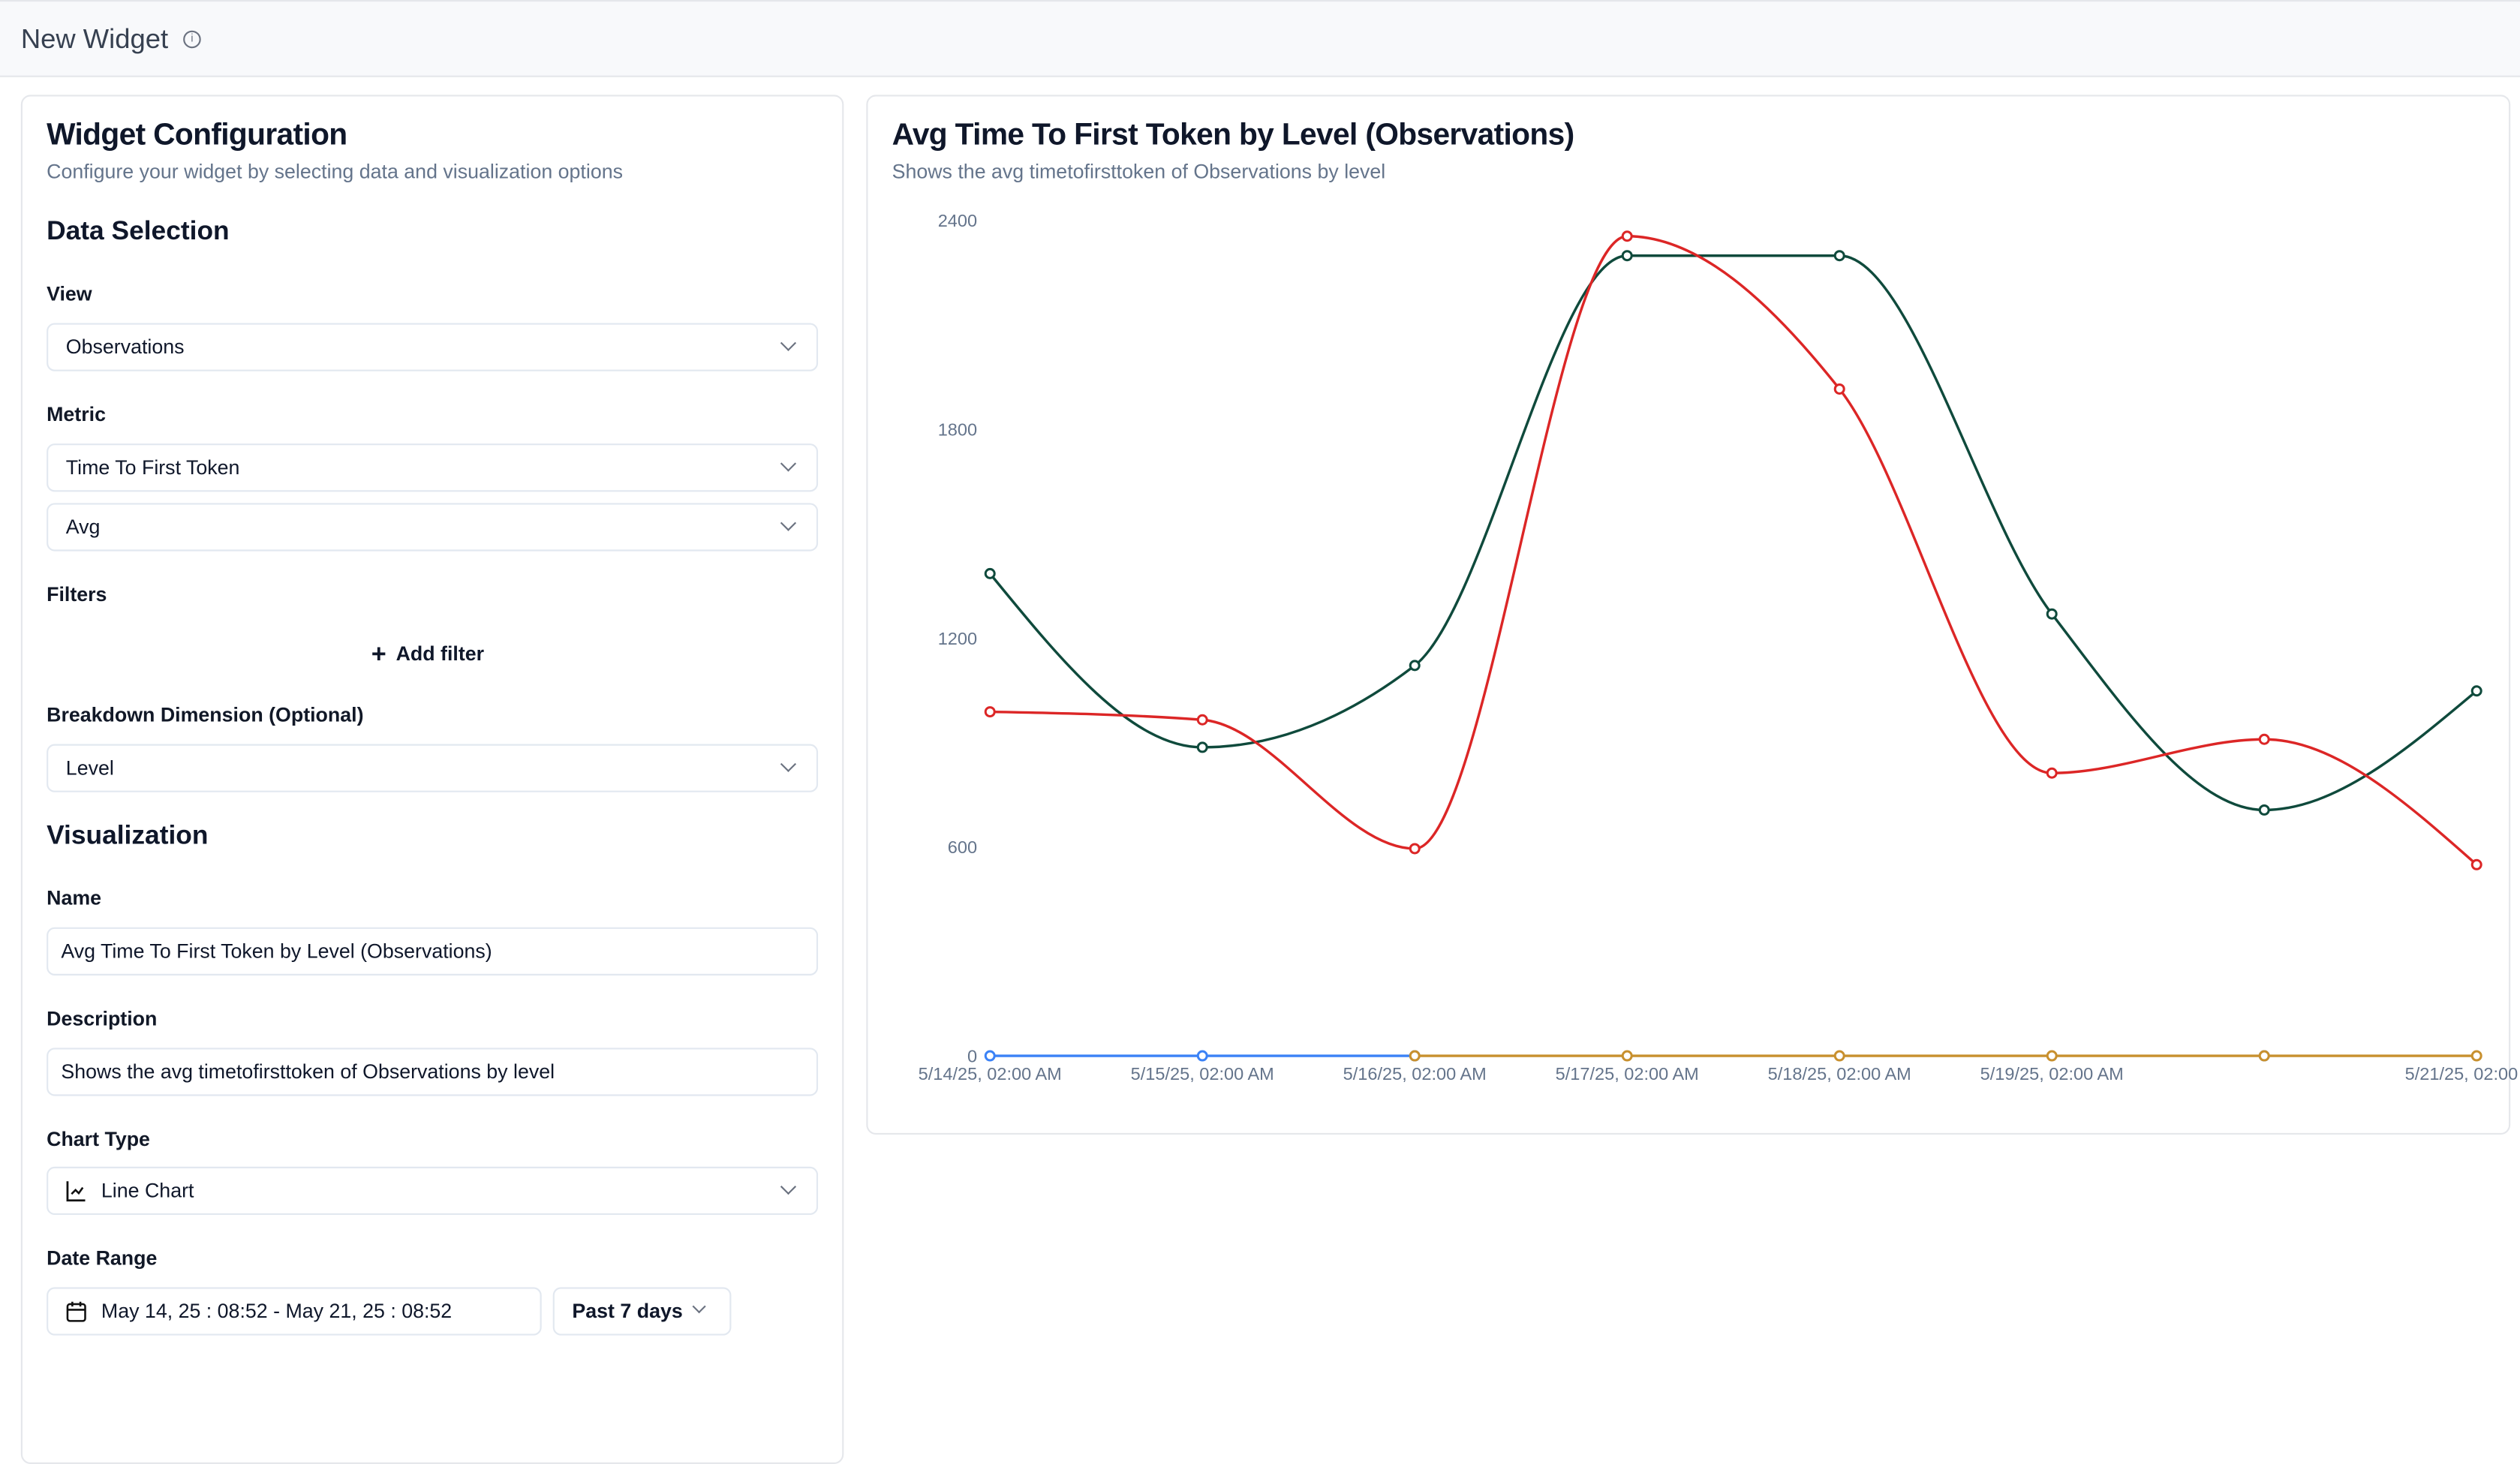 Image resolution: width=2520 pixels, height=1464 pixels. I want to click on page-header: New Widget i, so click(1260, 38).